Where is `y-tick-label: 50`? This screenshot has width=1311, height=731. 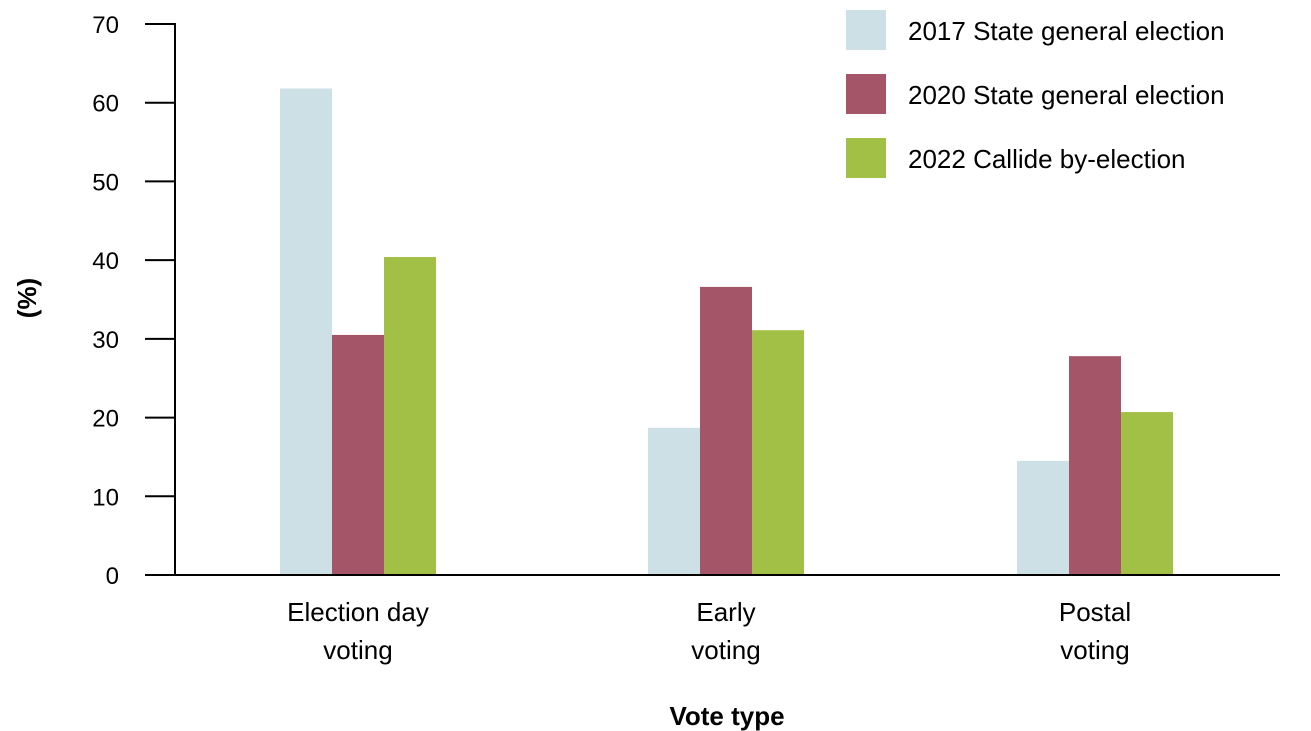
y-tick-label: 50 is located at coordinates (105, 182).